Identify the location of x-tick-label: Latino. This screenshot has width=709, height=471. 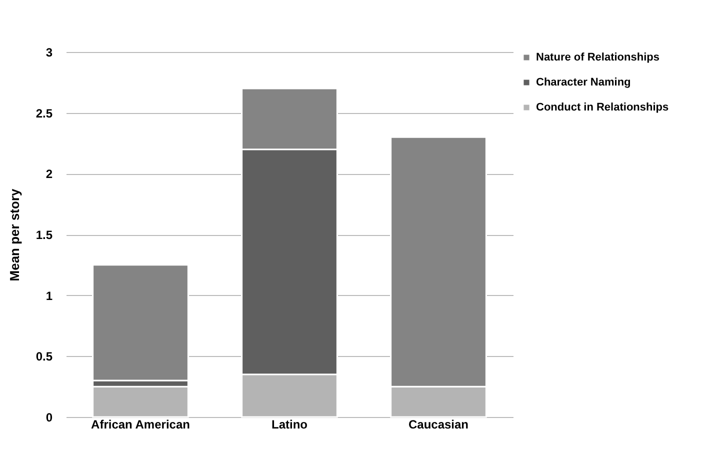
(290, 425).